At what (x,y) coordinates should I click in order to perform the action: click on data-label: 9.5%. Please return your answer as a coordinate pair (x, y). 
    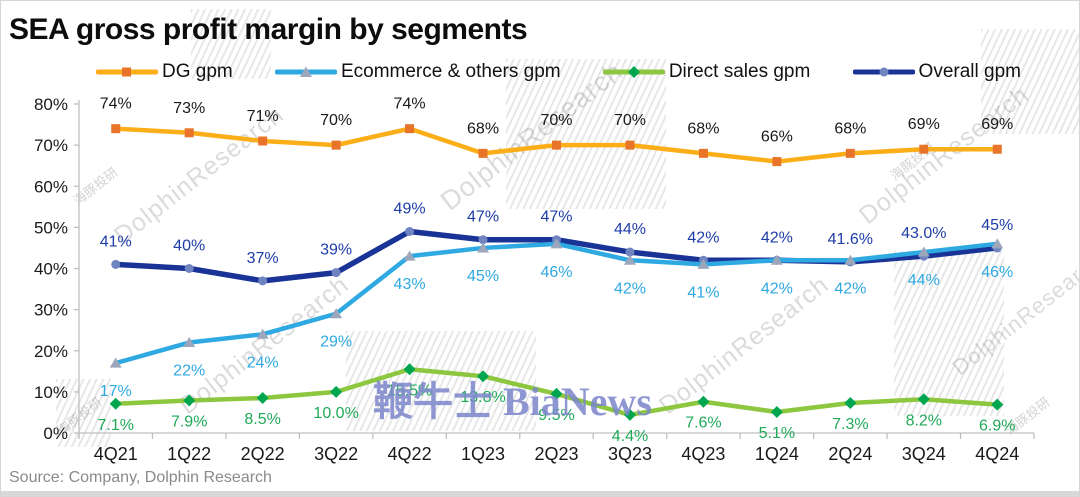
    Looking at the image, I should click on (556, 415).